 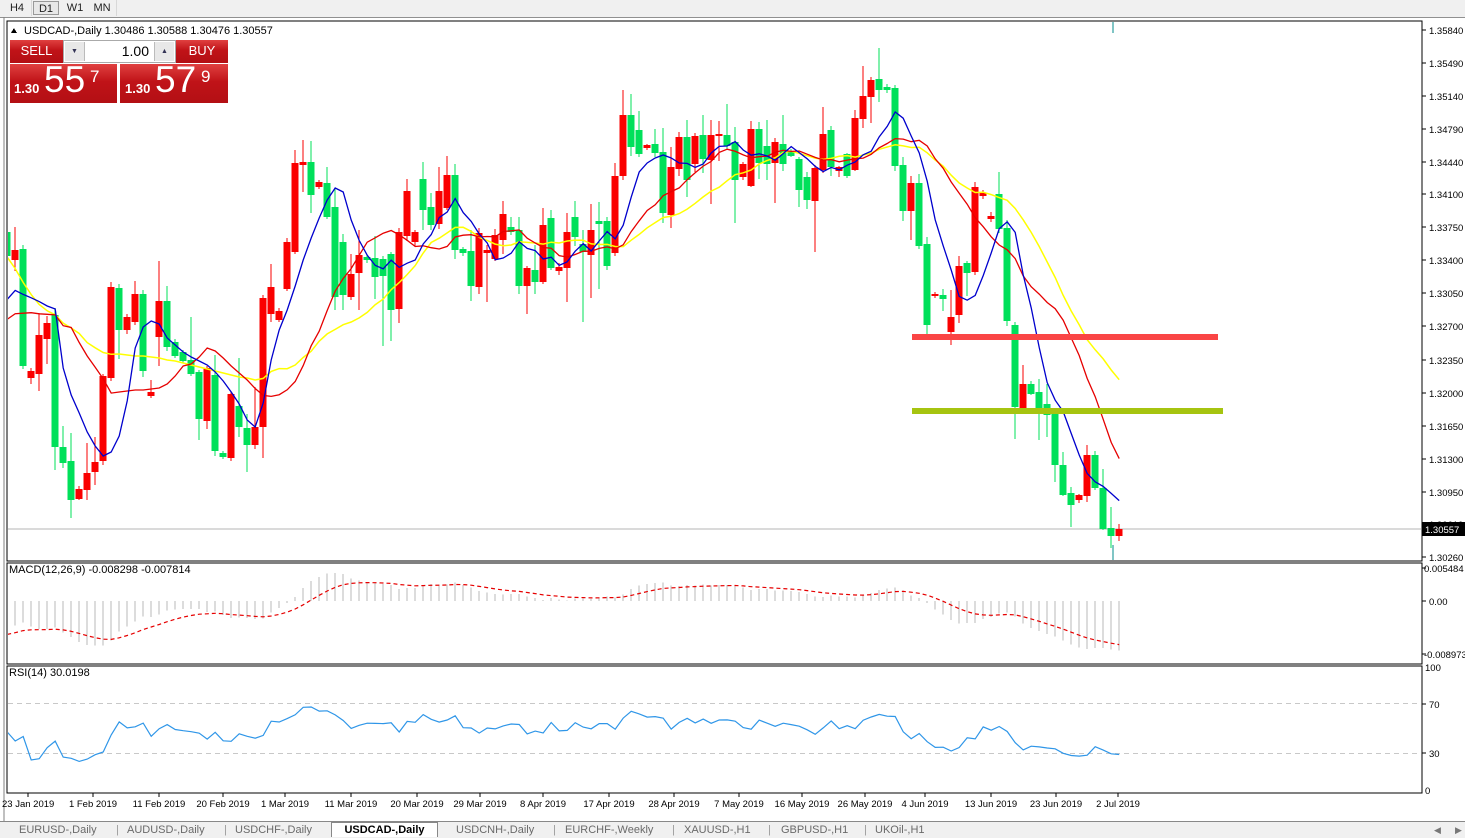 I want to click on svg-text: 1.30557, so click(x=1442, y=530).